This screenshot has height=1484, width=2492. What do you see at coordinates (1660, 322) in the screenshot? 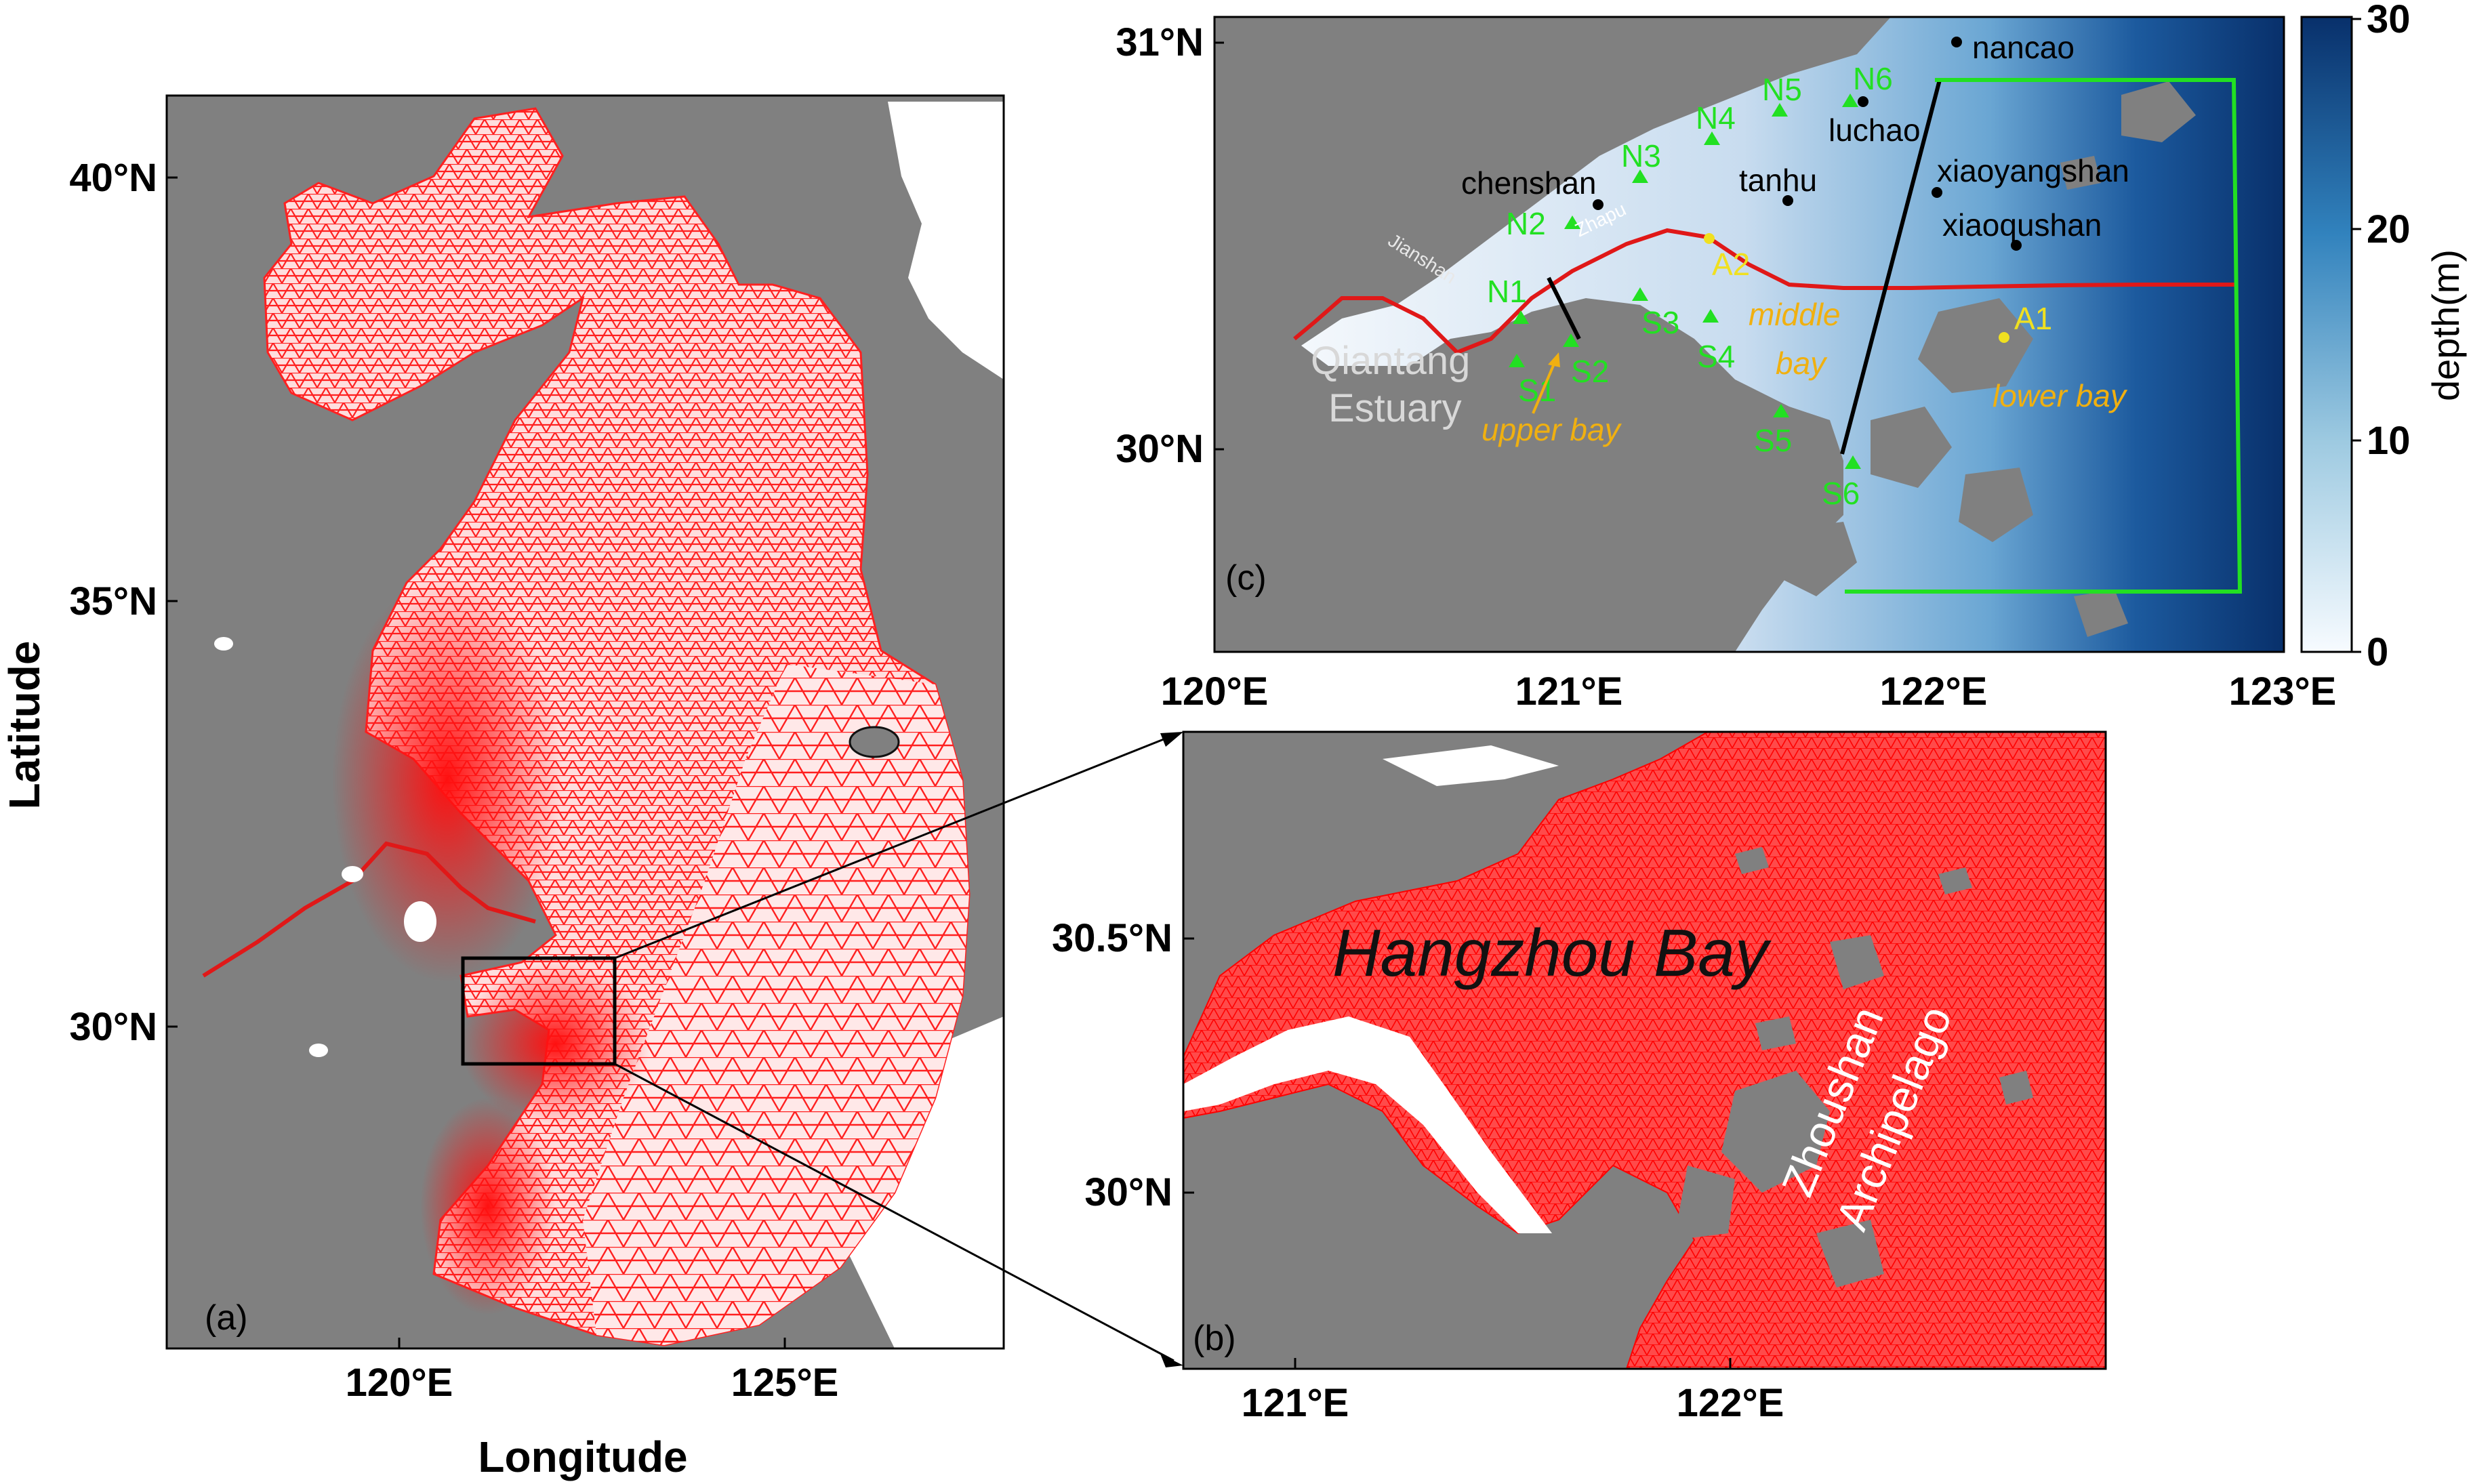
I see `station-label-s3: S3` at bounding box center [1660, 322].